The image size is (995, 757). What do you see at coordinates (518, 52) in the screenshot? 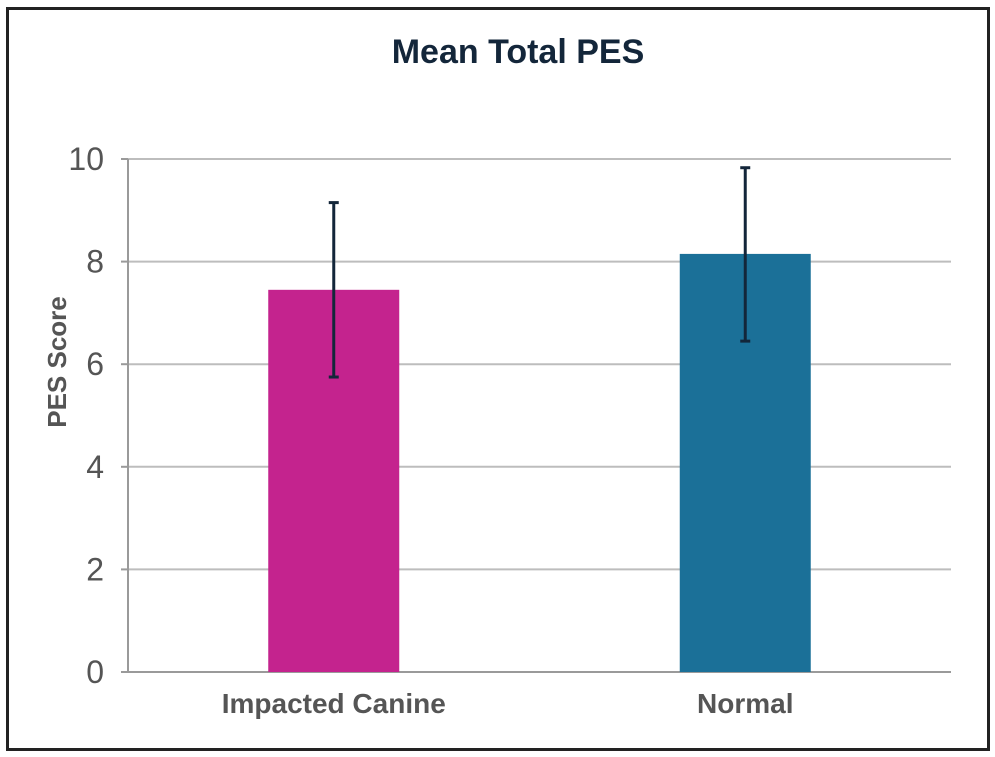
I see `chart-title: Mean Total PES` at bounding box center [518, 52].